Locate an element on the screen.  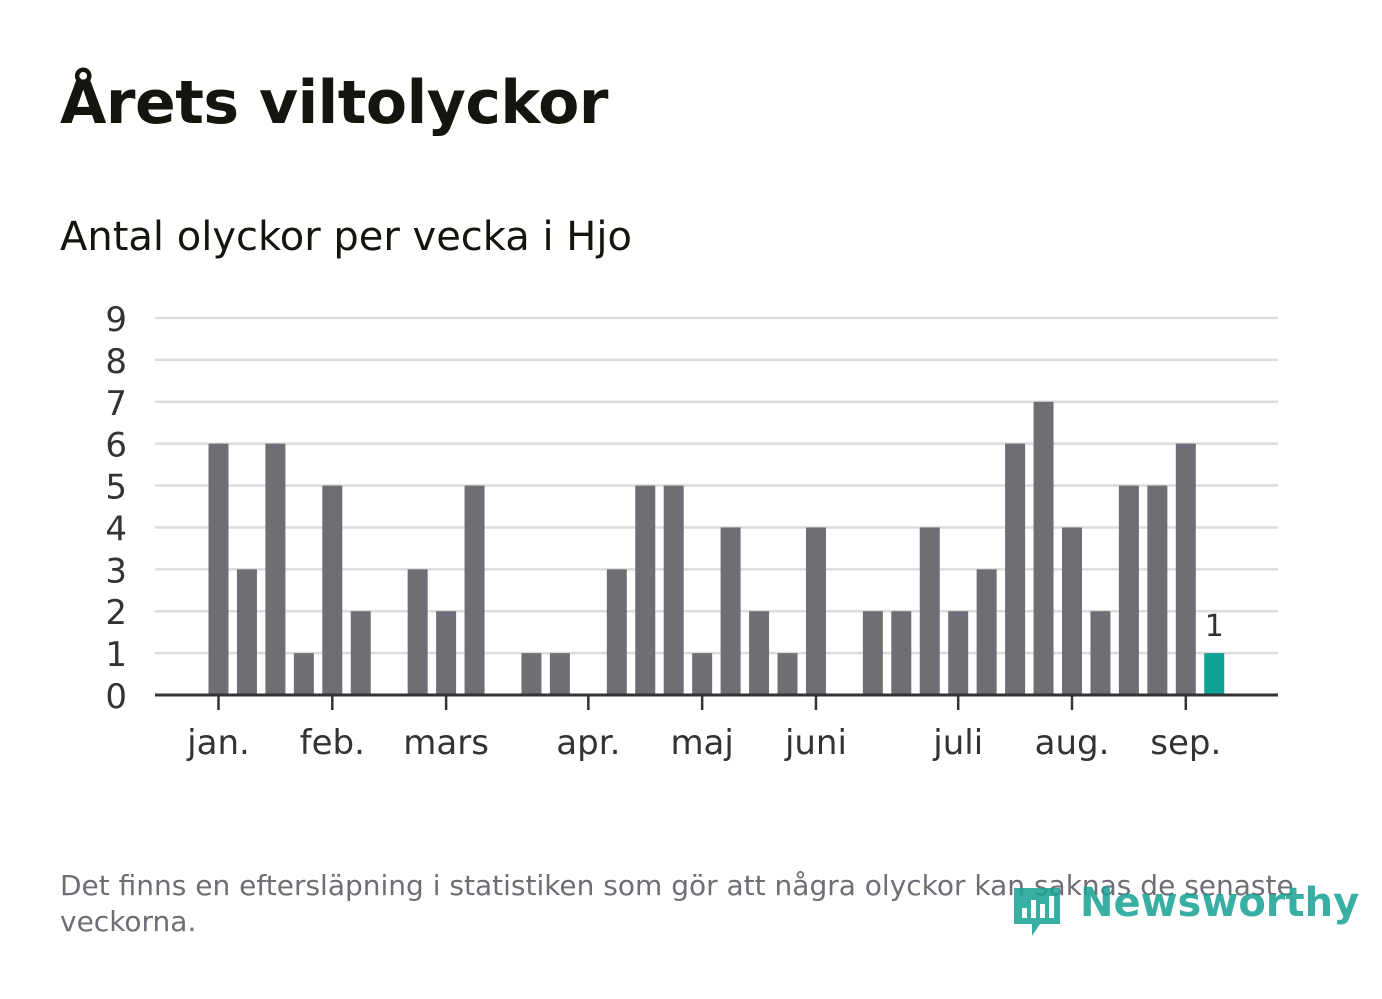
x-tick-label: maj is located at coordinates (701, 743).